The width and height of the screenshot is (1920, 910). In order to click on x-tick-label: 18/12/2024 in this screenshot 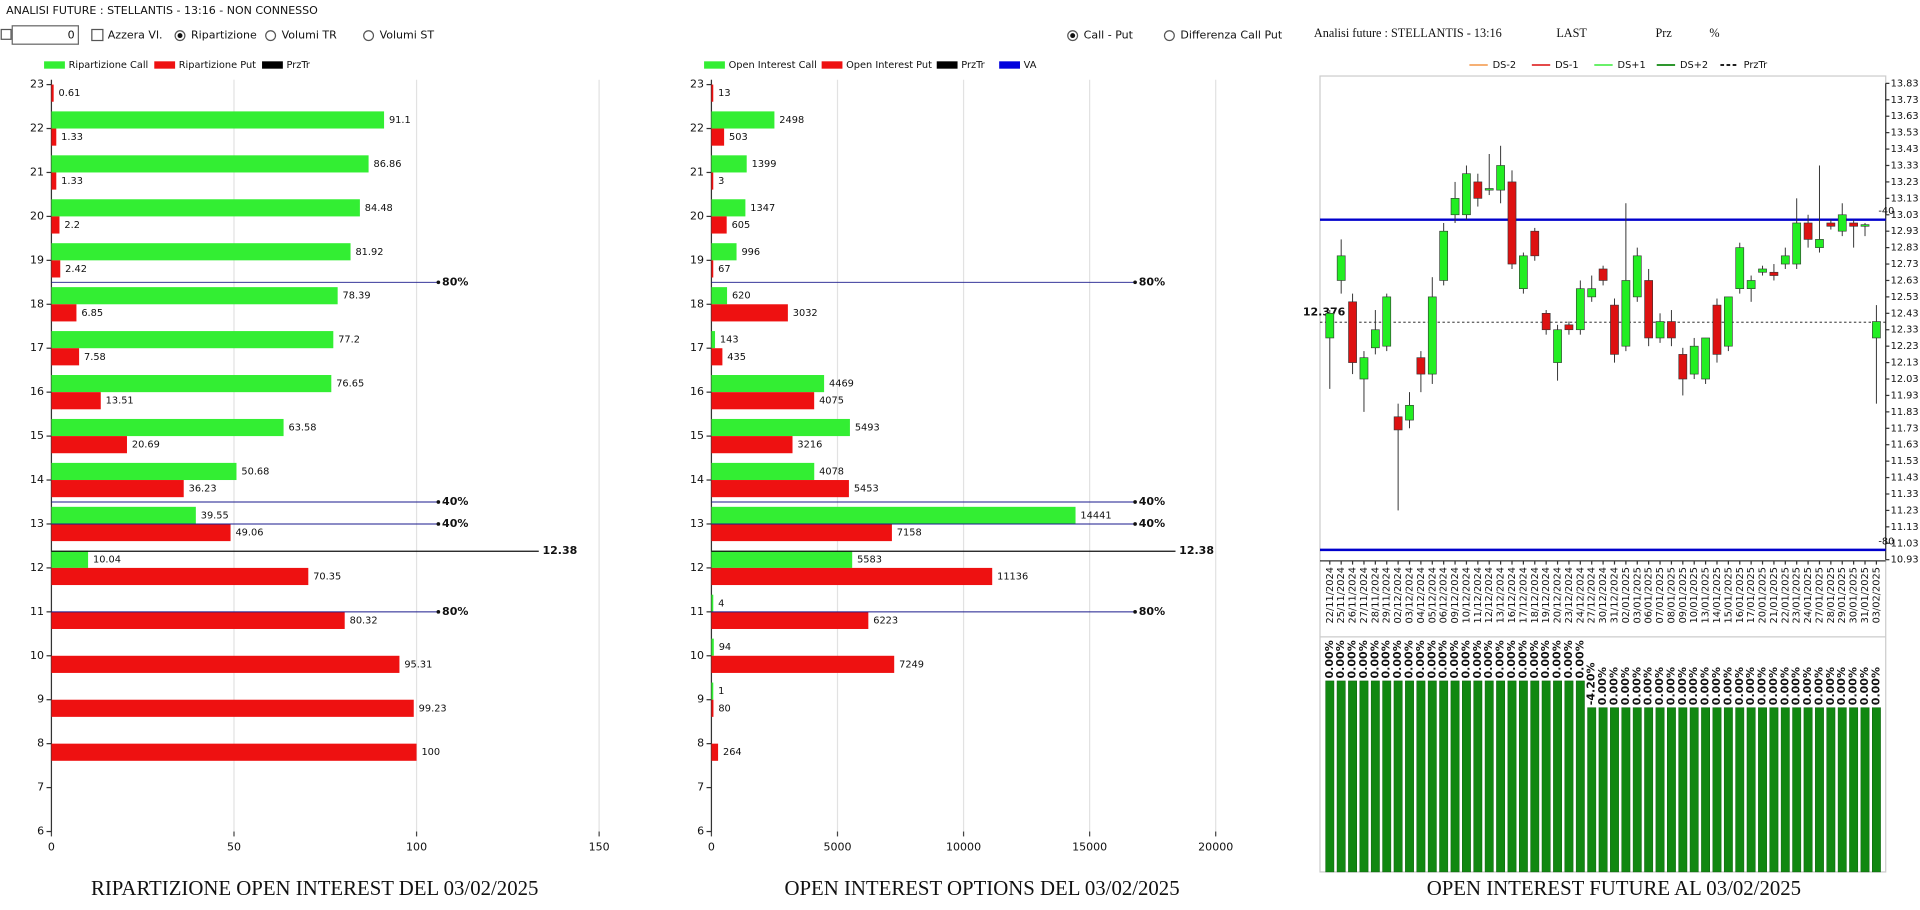, I will do `click(1535, 595)`.